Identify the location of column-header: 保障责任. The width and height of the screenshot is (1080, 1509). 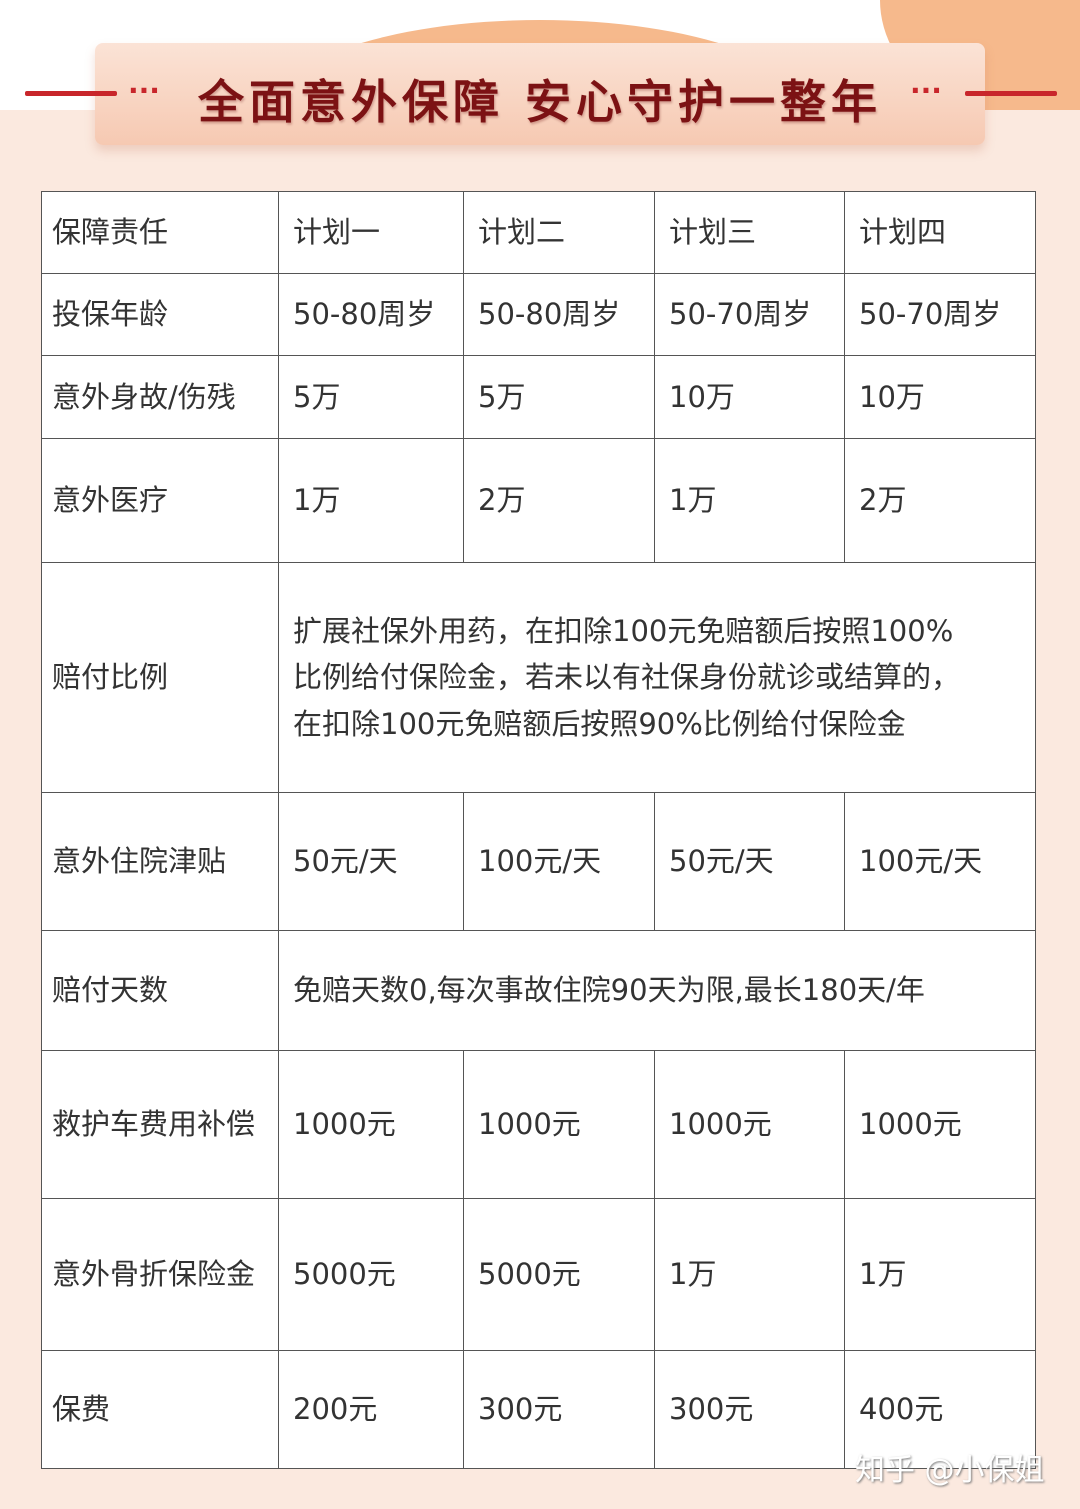
(160, 232).